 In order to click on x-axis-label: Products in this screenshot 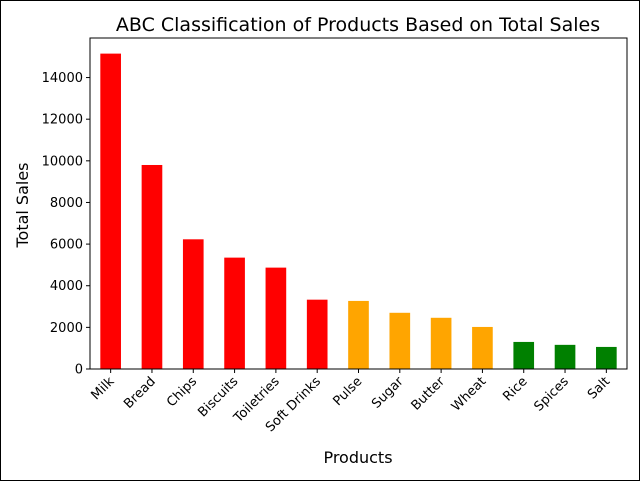, I will do `click(357, 457)`.